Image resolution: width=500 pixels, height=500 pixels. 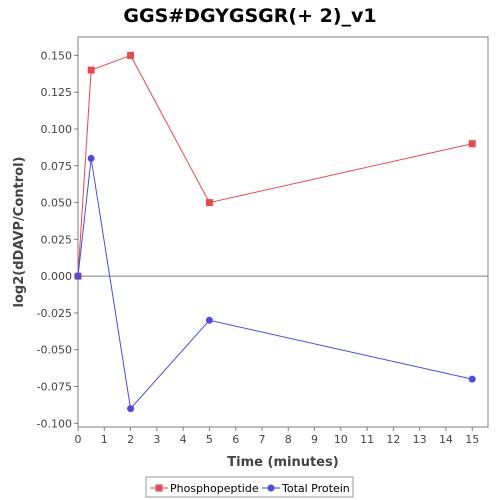 What do you see at coordinates (104, 439) in the screenshot?
I see `x-tick-label: 1` at bounding box center [104, 439].